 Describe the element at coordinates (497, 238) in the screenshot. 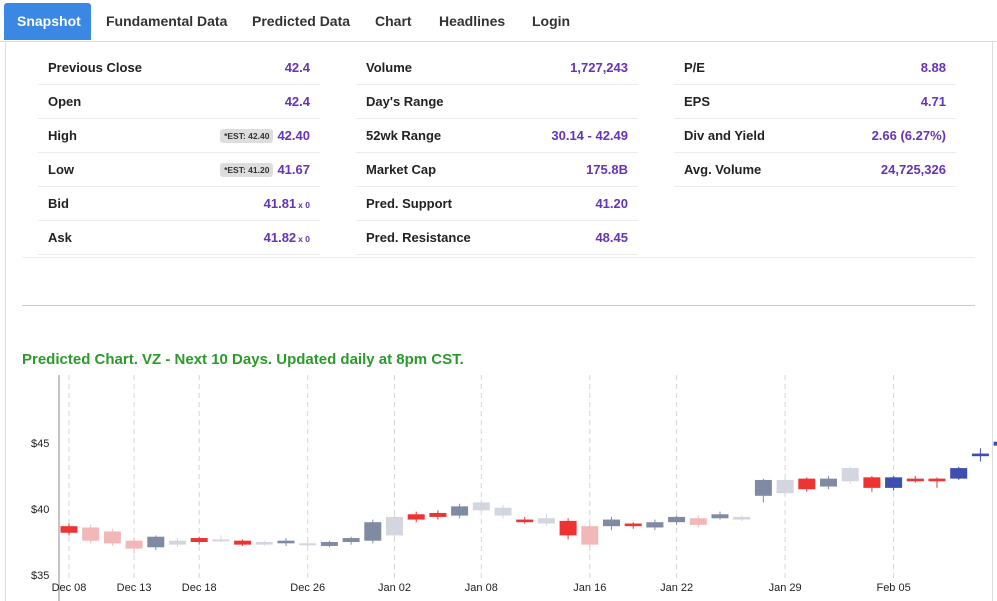

I see `stat-pred-resistance: Pred. Resistance 48.45` at that location.